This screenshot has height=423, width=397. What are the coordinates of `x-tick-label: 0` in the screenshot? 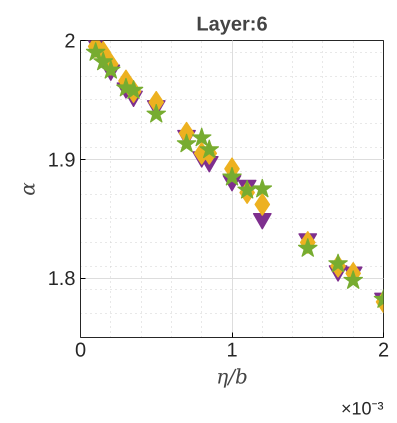 It's located at (80, 351).